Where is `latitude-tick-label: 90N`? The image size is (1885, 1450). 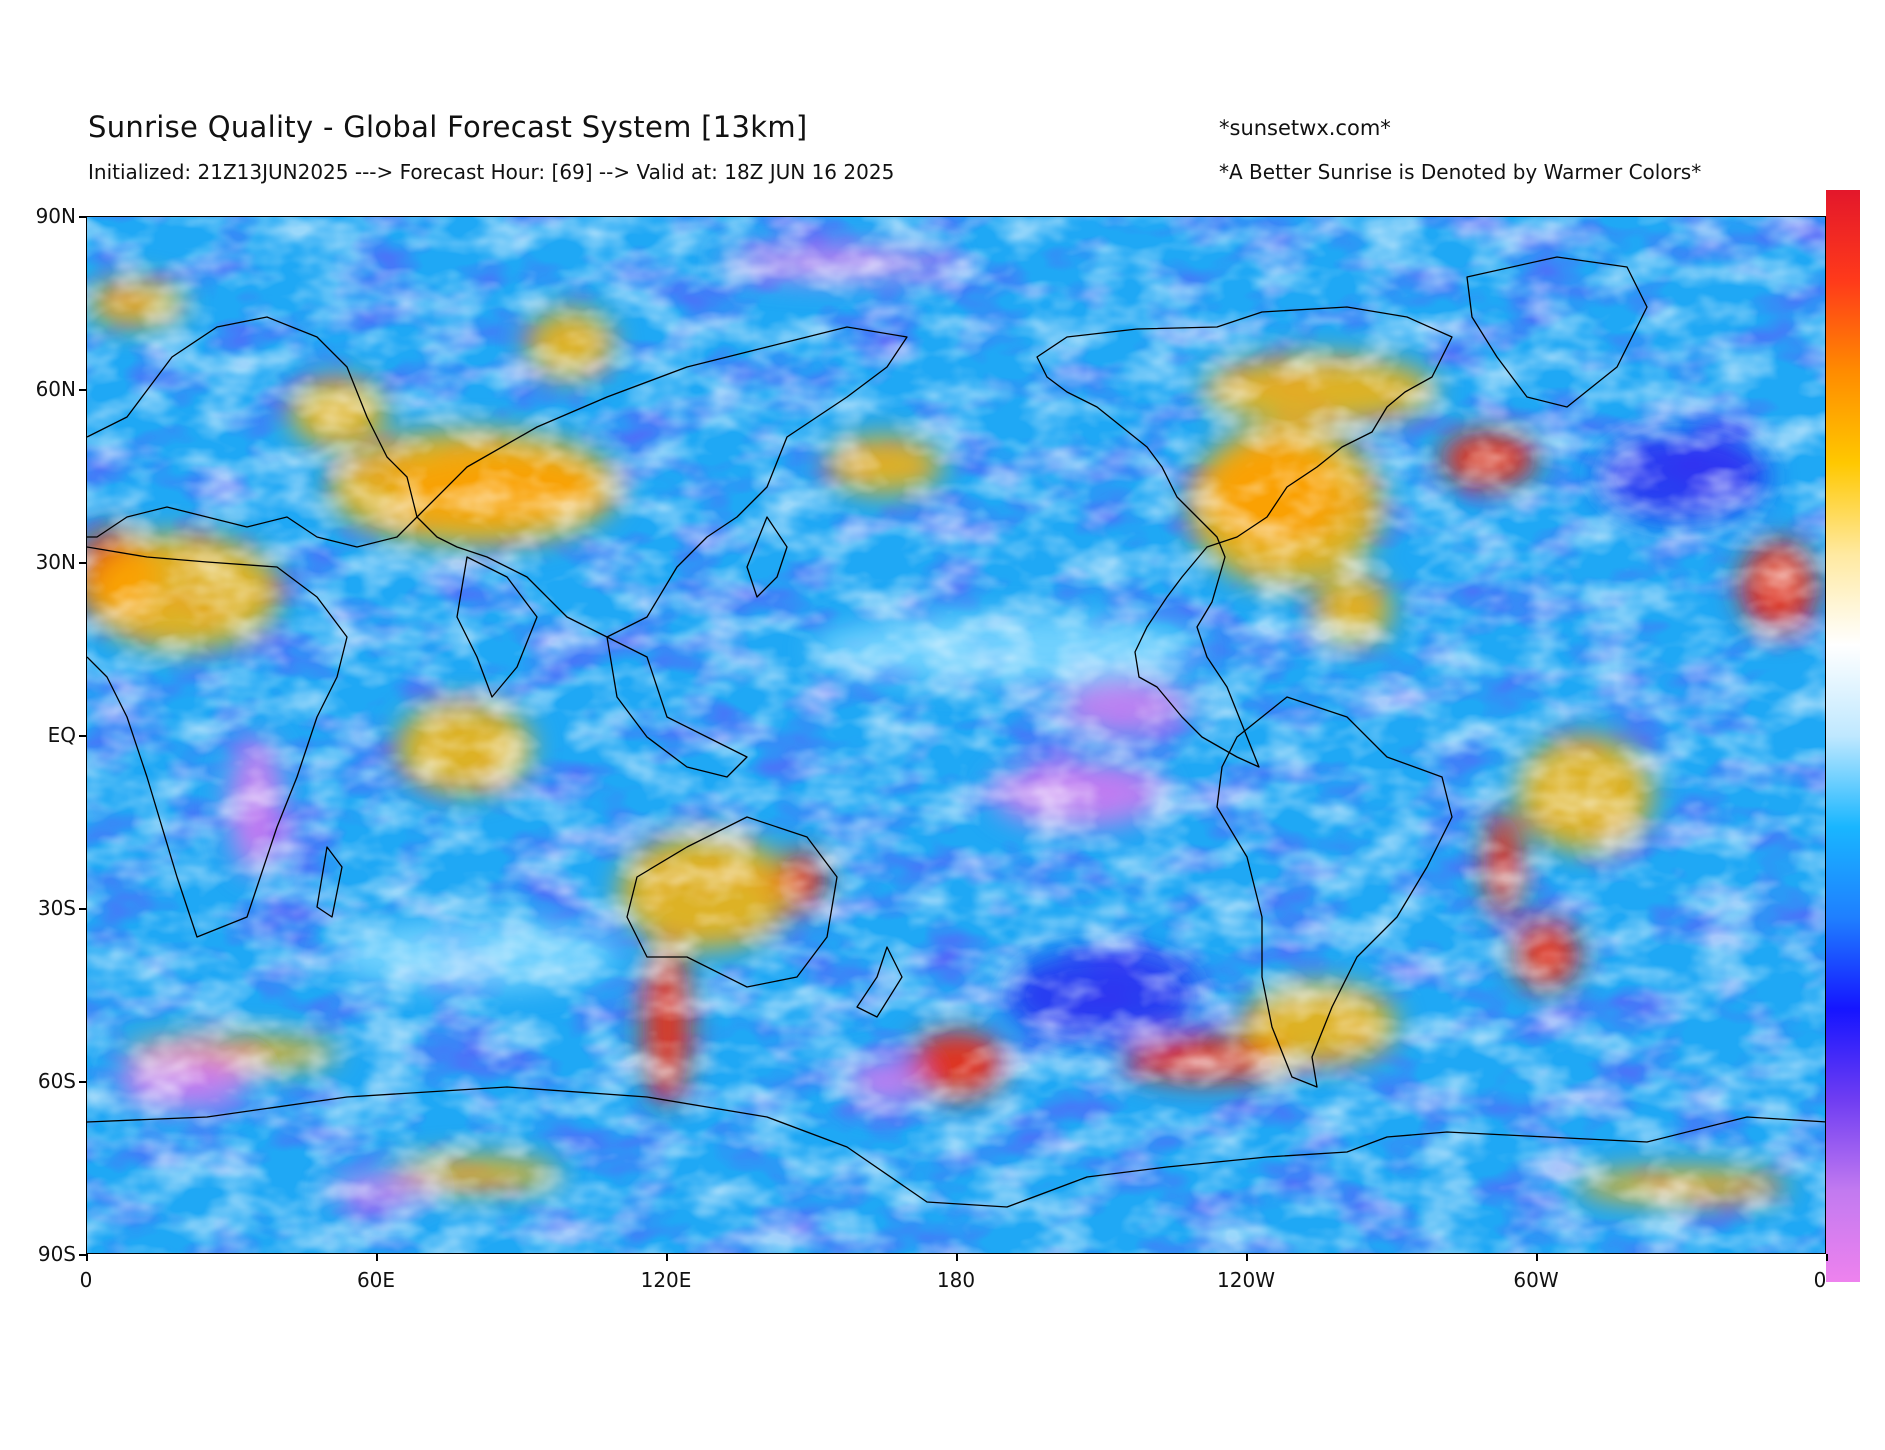
latitude-tick-label: 90N is located at coordinates (55, 216).